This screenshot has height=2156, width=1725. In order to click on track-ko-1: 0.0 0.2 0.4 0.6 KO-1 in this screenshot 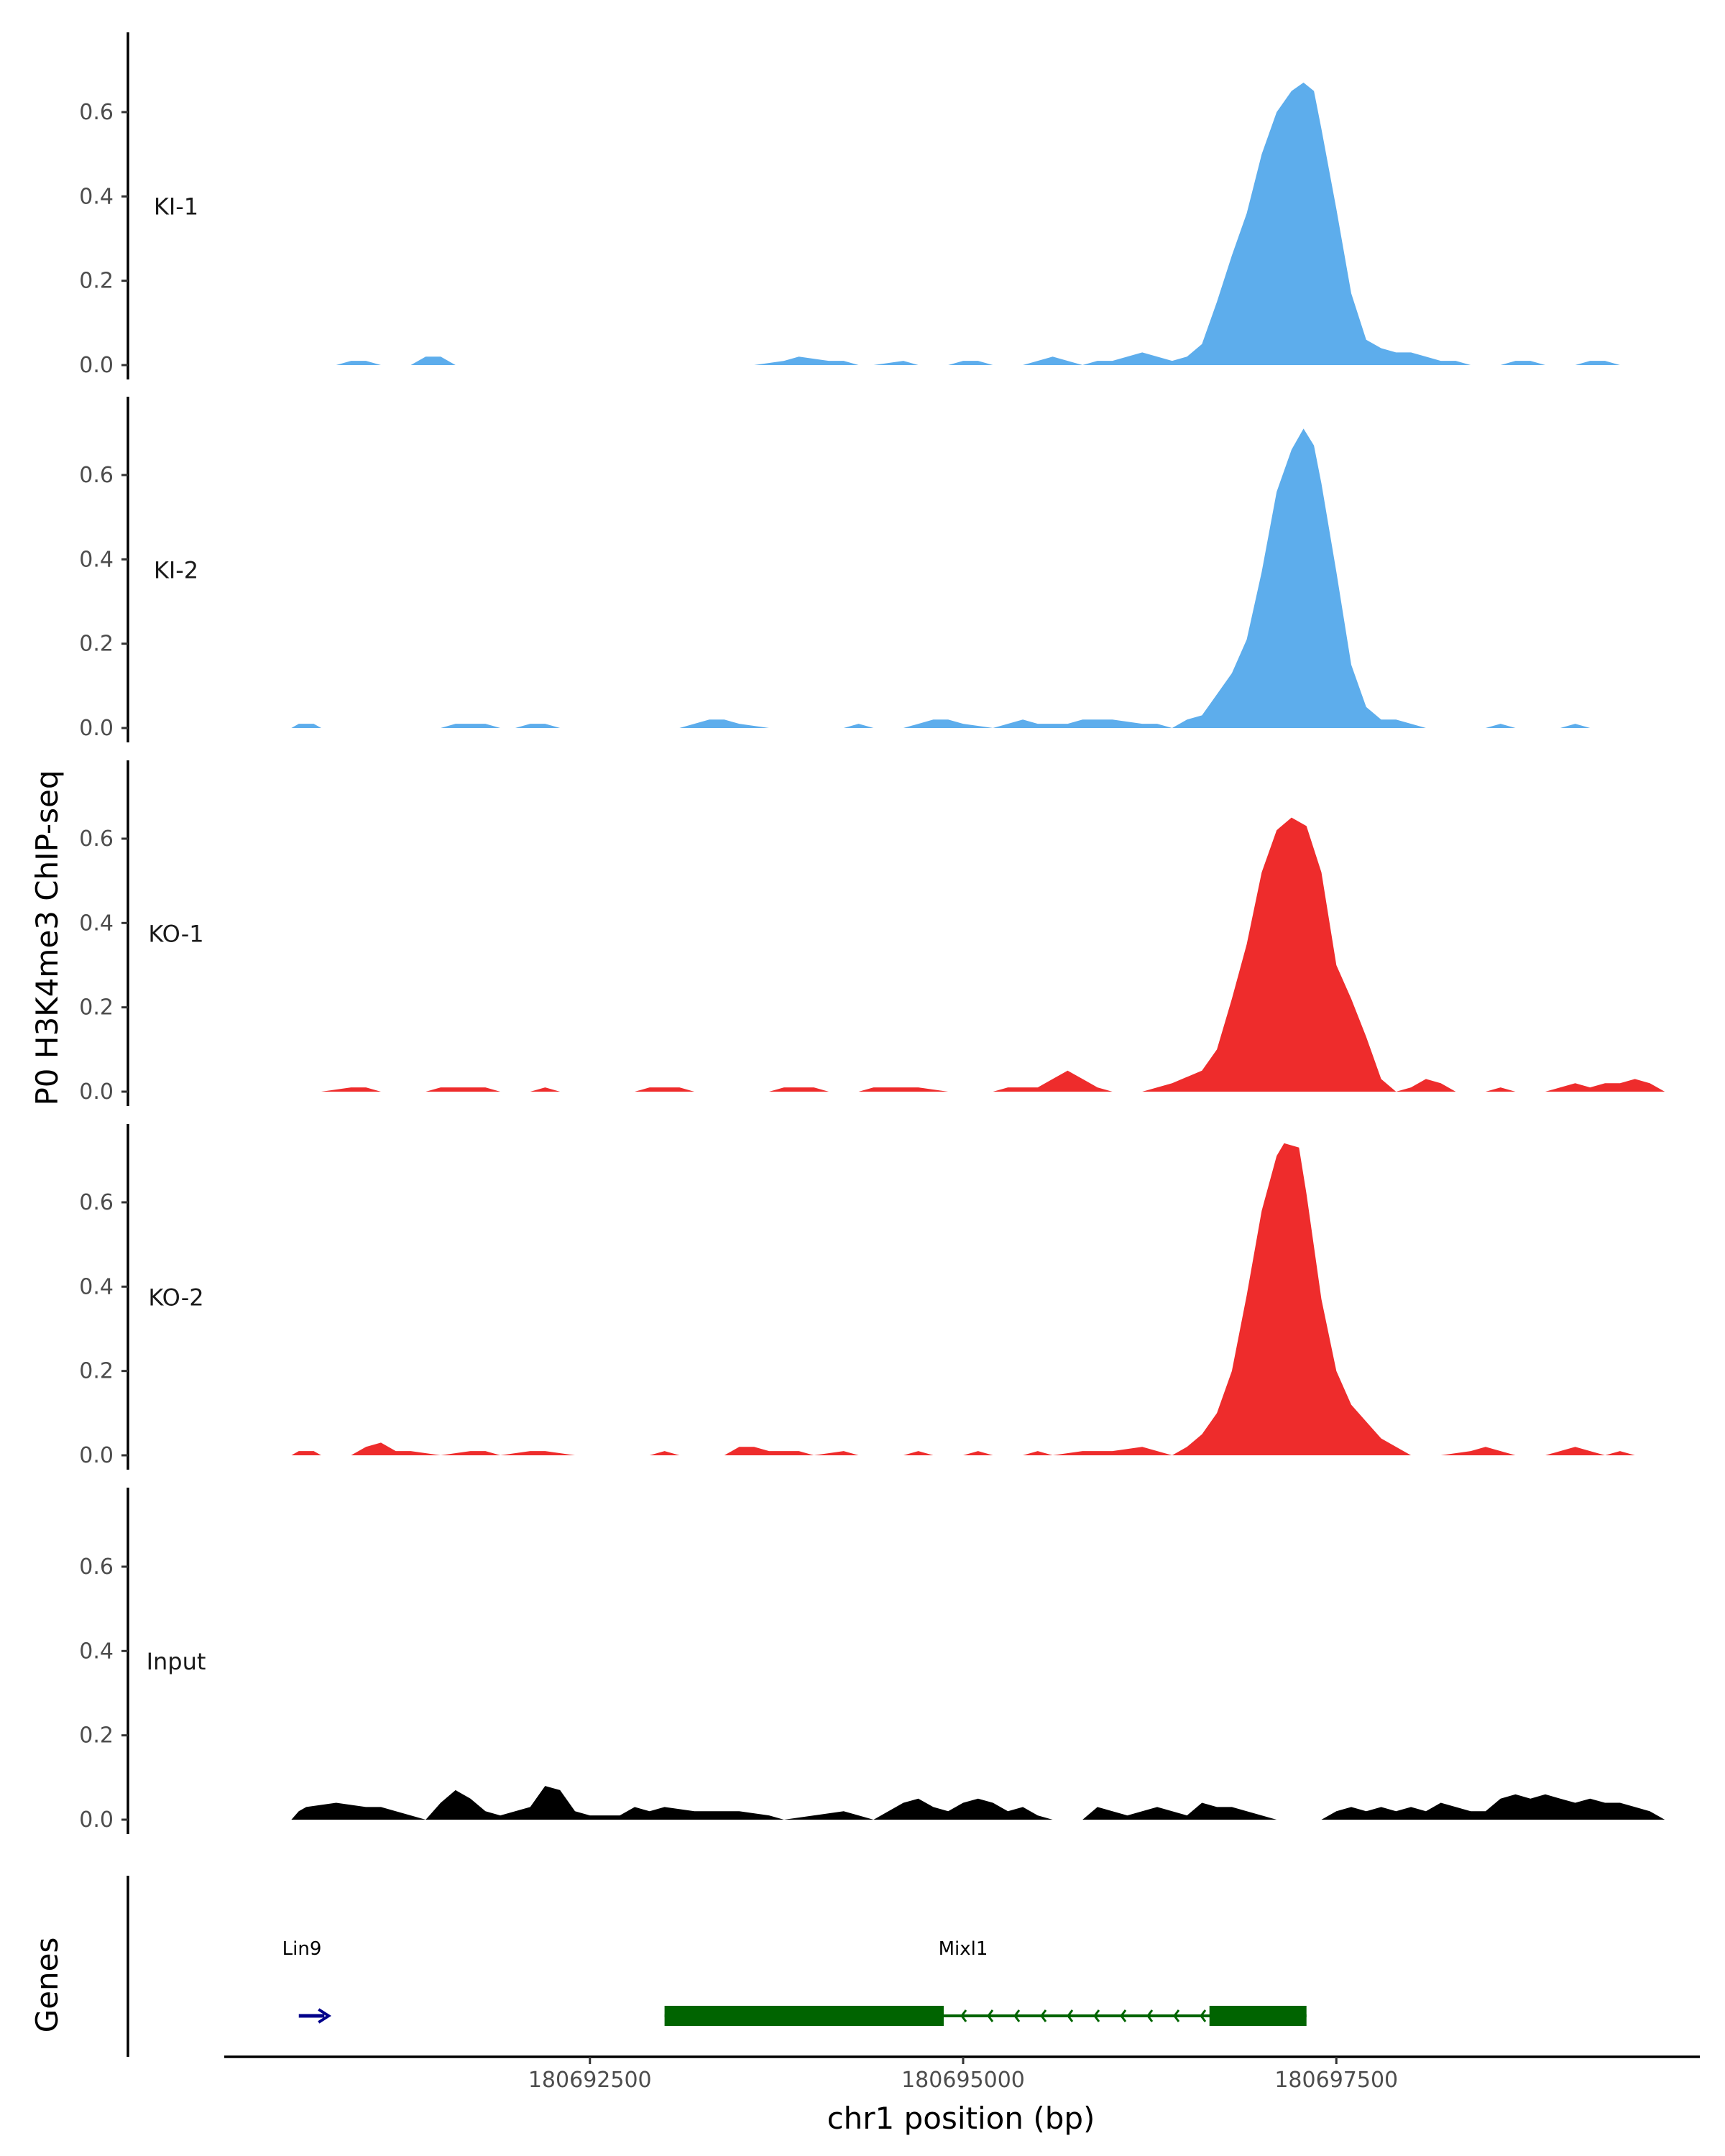, I will do `click(872, 933)`.